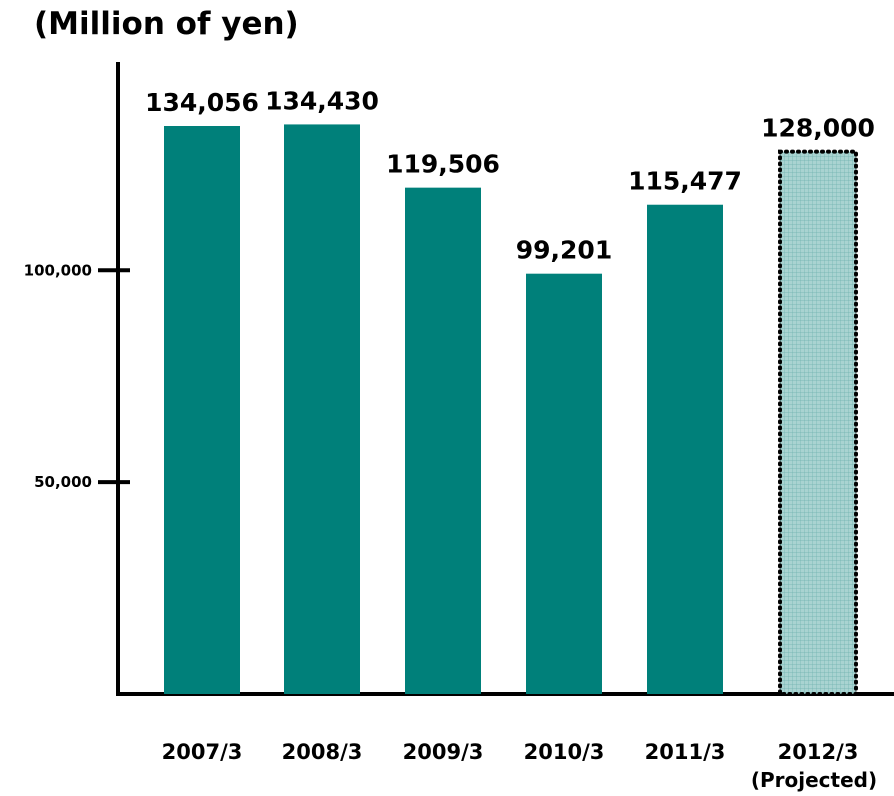 This screenshot has width=894, height=796. Describe the element at coordinates (443, 752) in the screenshot. I see `x-tick-label: 2009/3` at that location.